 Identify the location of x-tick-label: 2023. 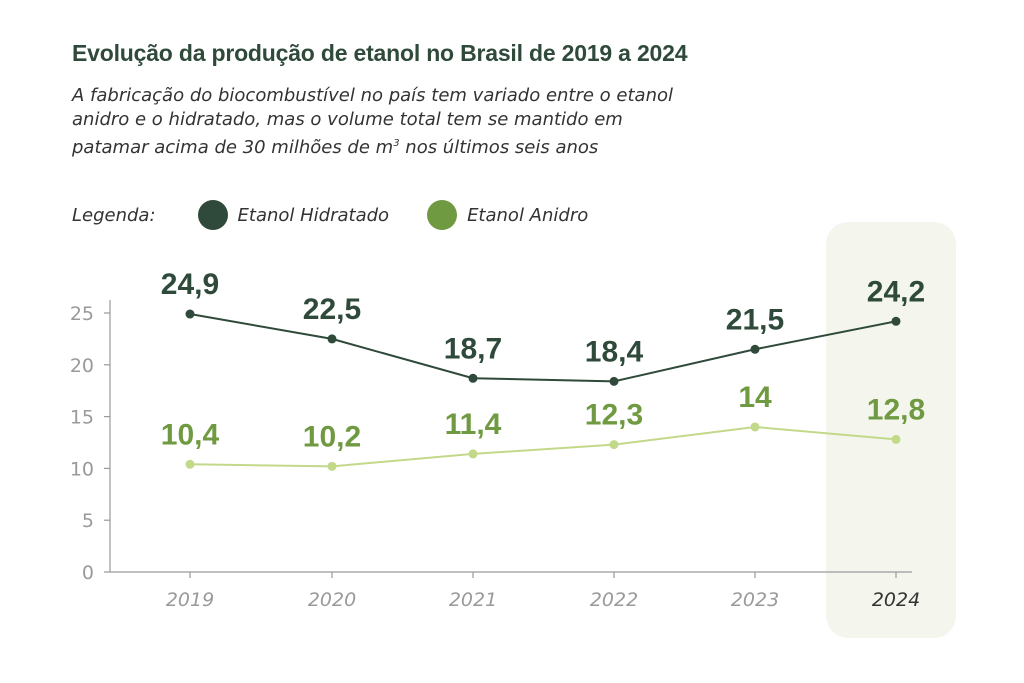
(755, 600).